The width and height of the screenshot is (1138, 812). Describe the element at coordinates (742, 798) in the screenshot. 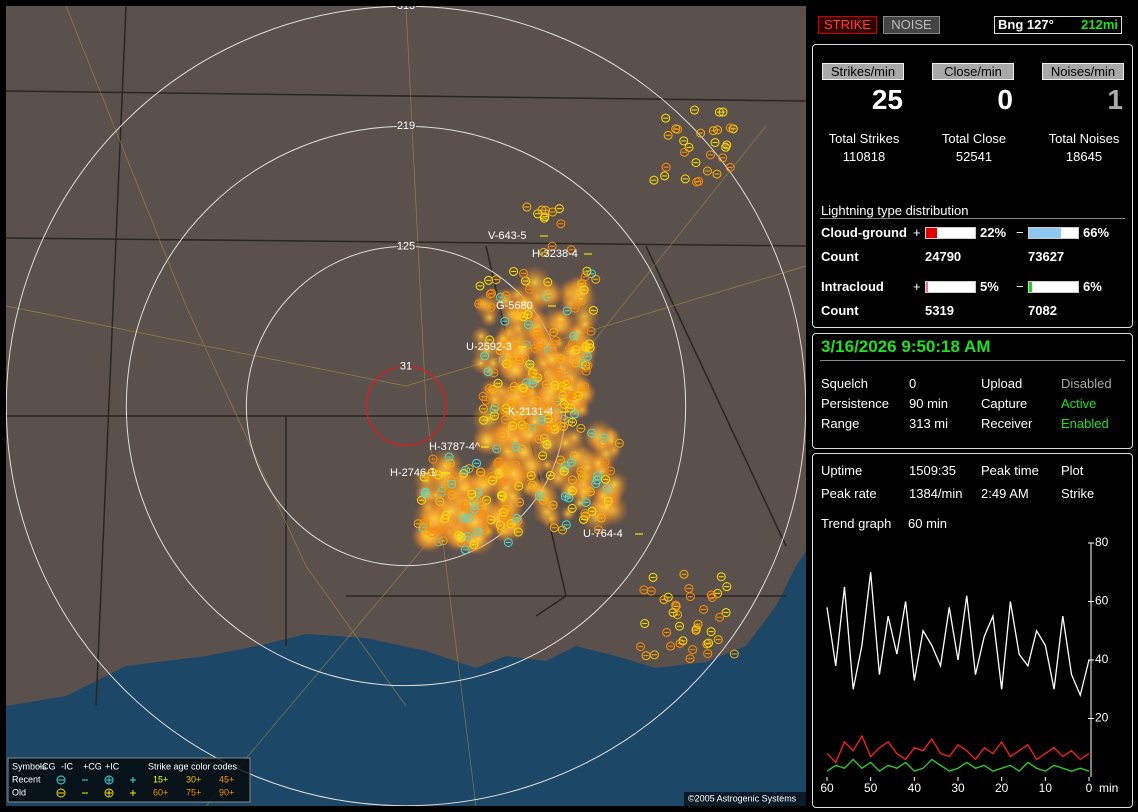

I see `copyright: ©2005 Astrogenic Systems` at that location.